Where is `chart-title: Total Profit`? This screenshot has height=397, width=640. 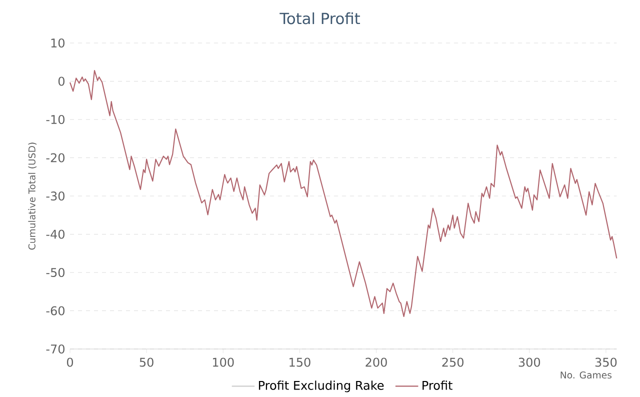
chart-title: Total Profit is located at coordinates (320, 18).